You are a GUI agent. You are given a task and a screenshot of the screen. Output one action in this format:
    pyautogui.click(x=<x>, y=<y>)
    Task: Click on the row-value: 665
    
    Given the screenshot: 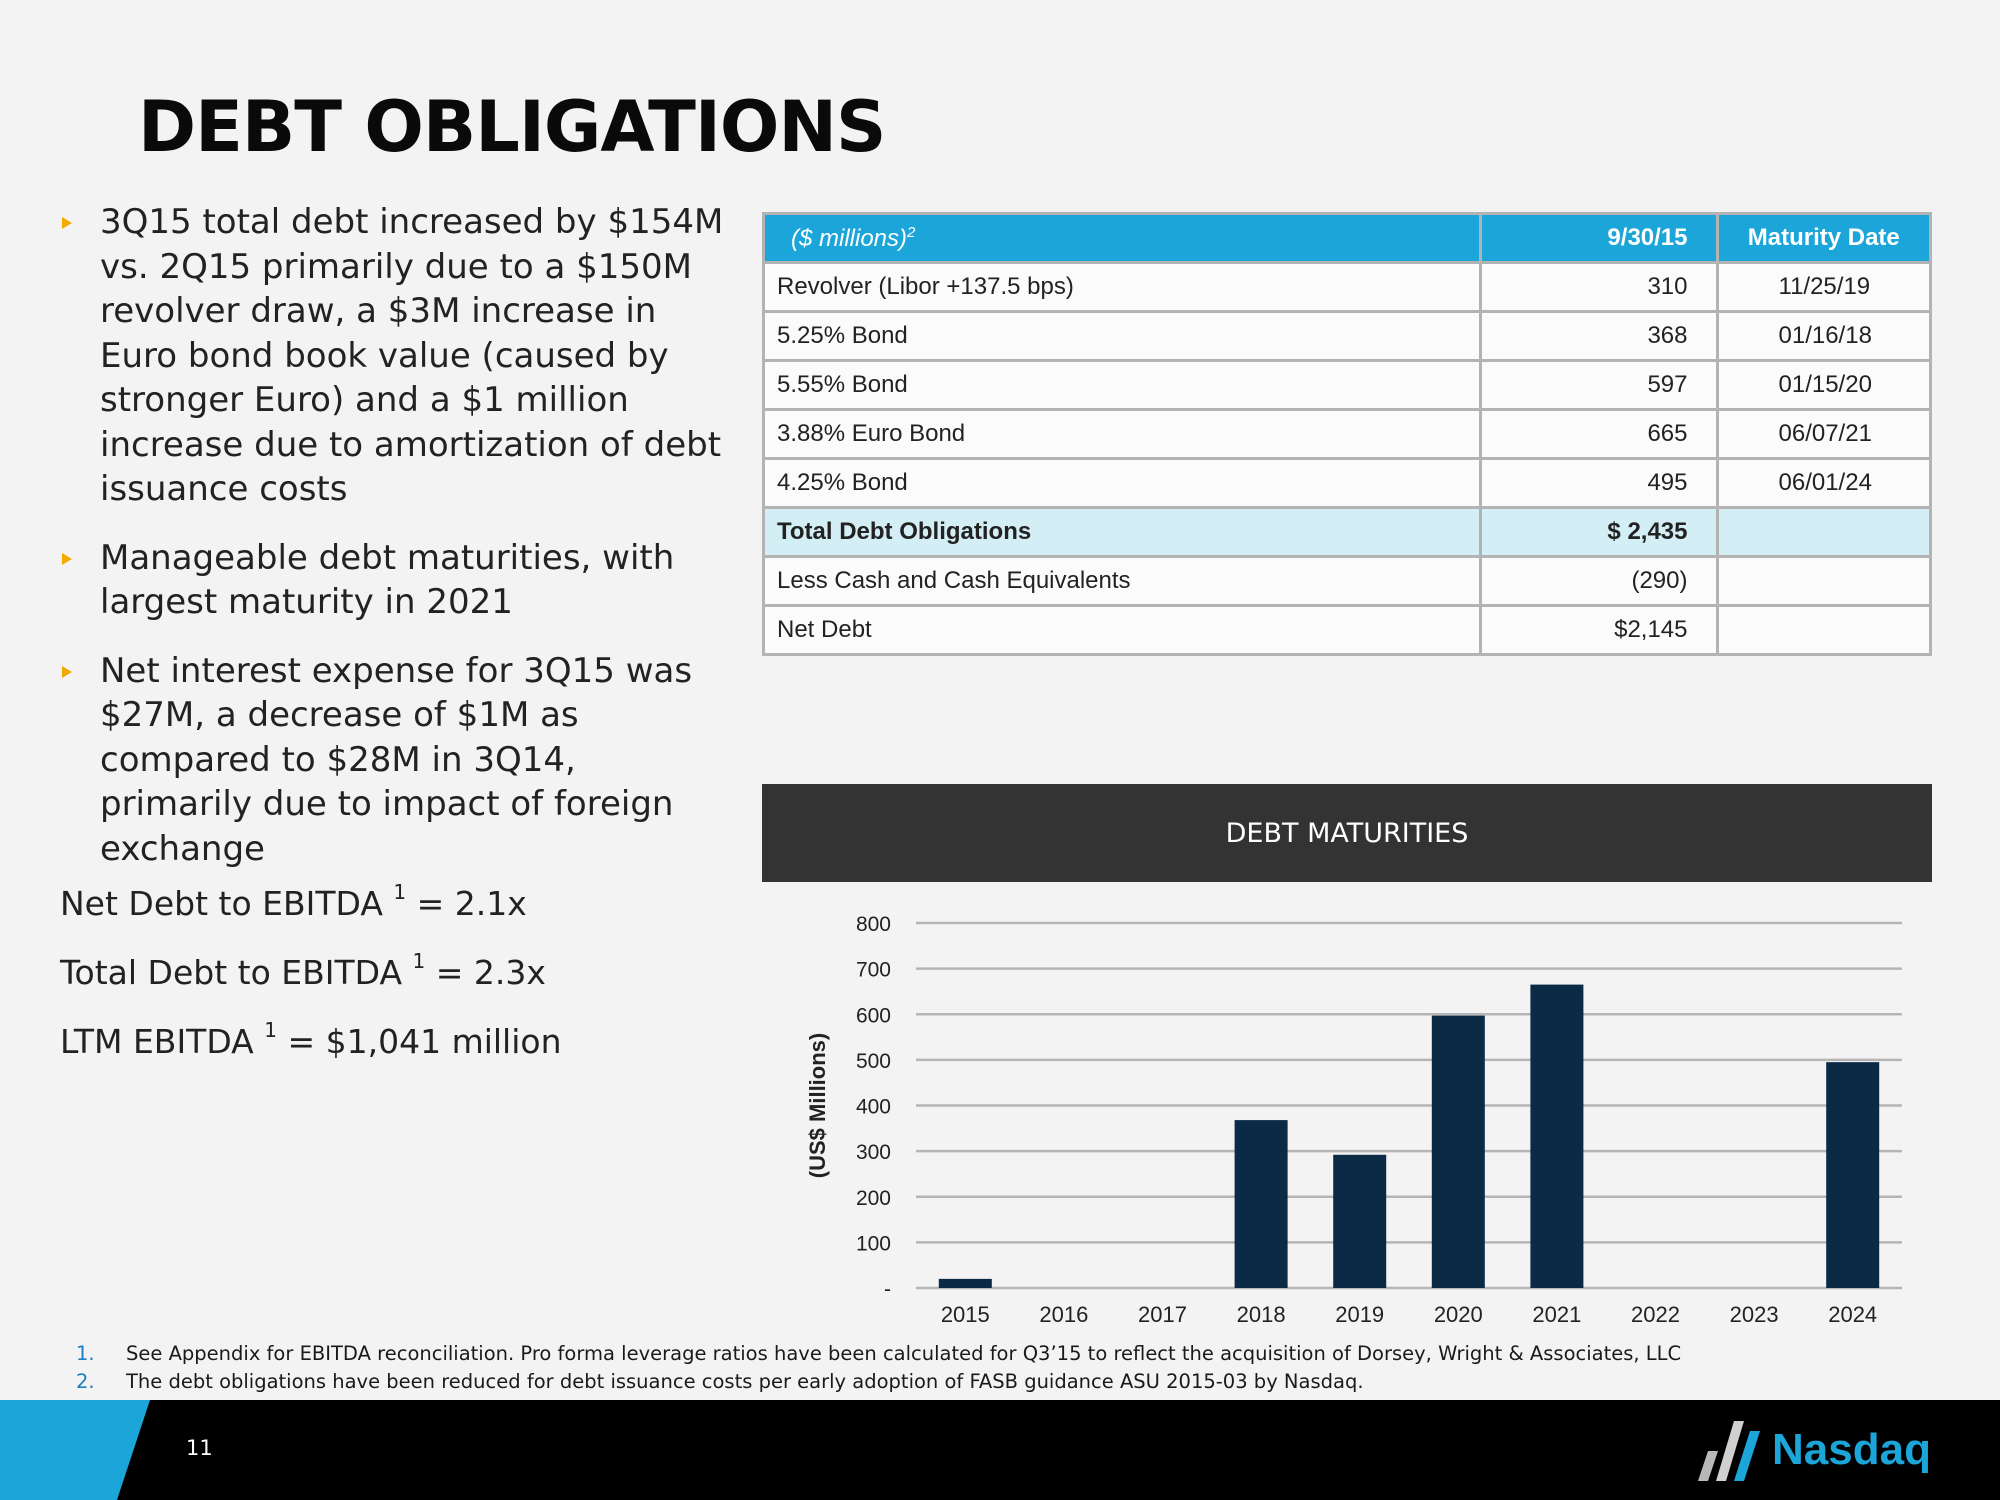 What is the action you would take?
    pyautogui.click(x=1598, y=434)
    